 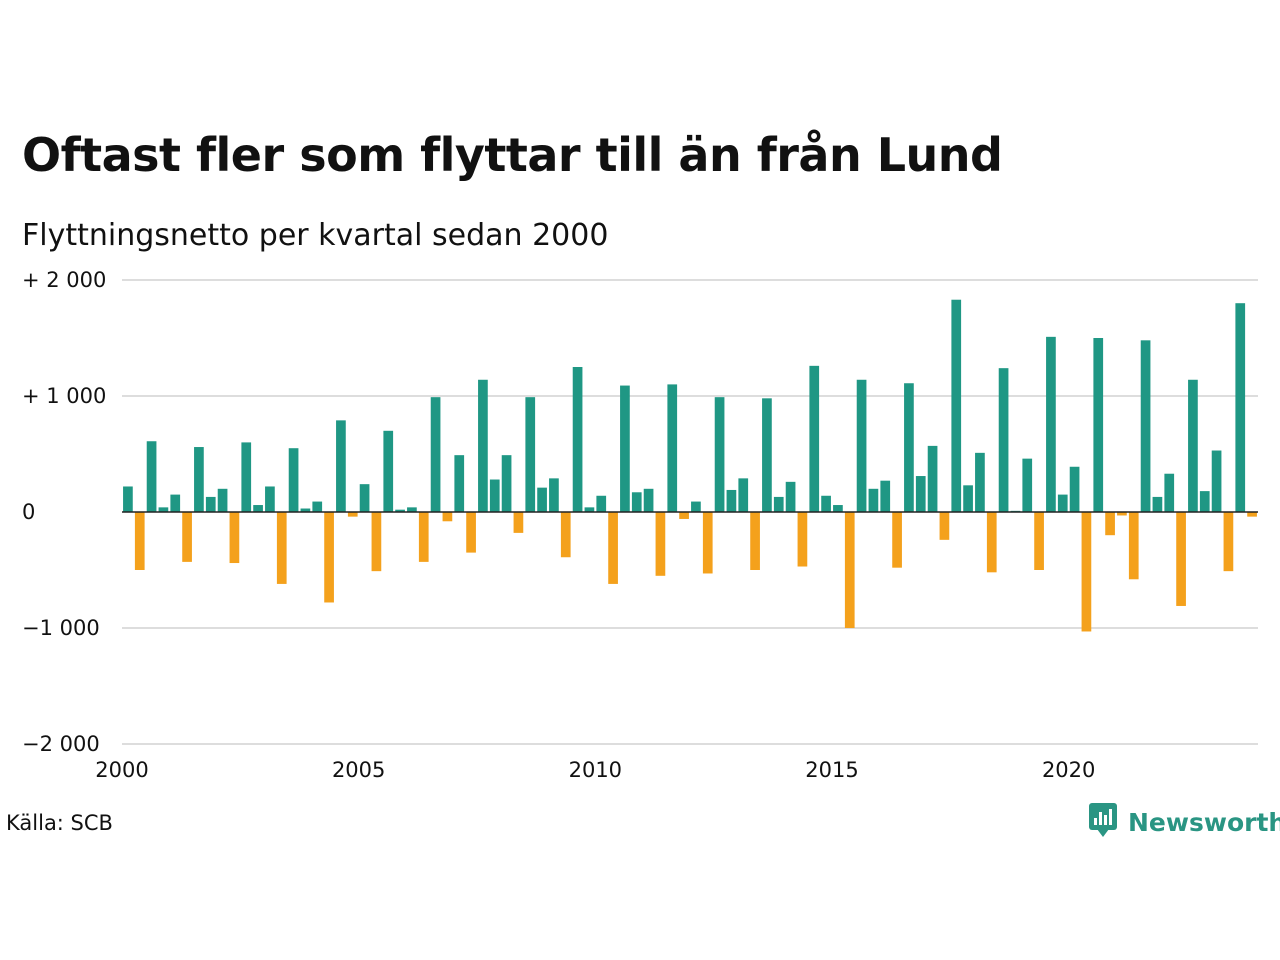 I want to click on y-tick-label: + 2 000, so click(x=64, y=280).